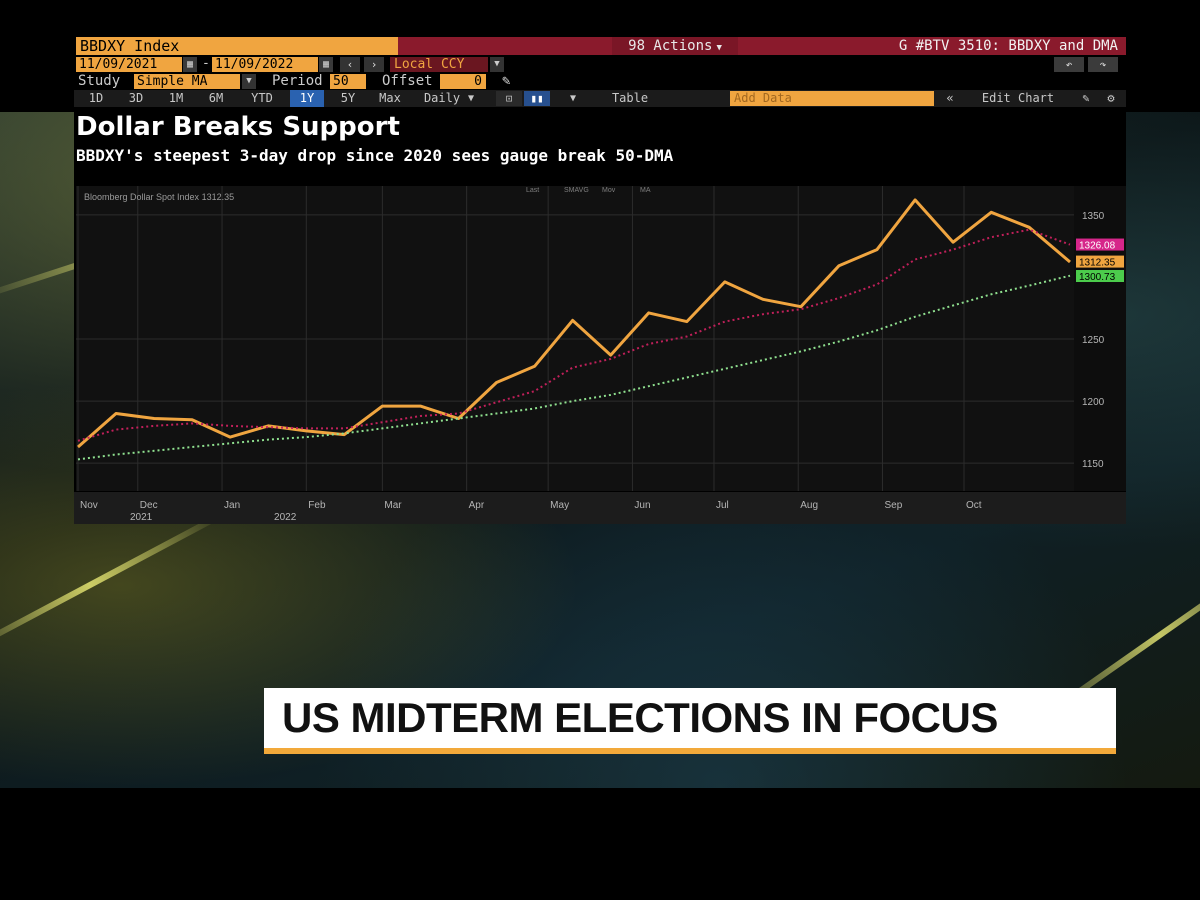  What do you see at coordinates (537, 98) in the screenshot?
I see `bar-chart-icon: ▮▮` at bounding box center [537, 98].